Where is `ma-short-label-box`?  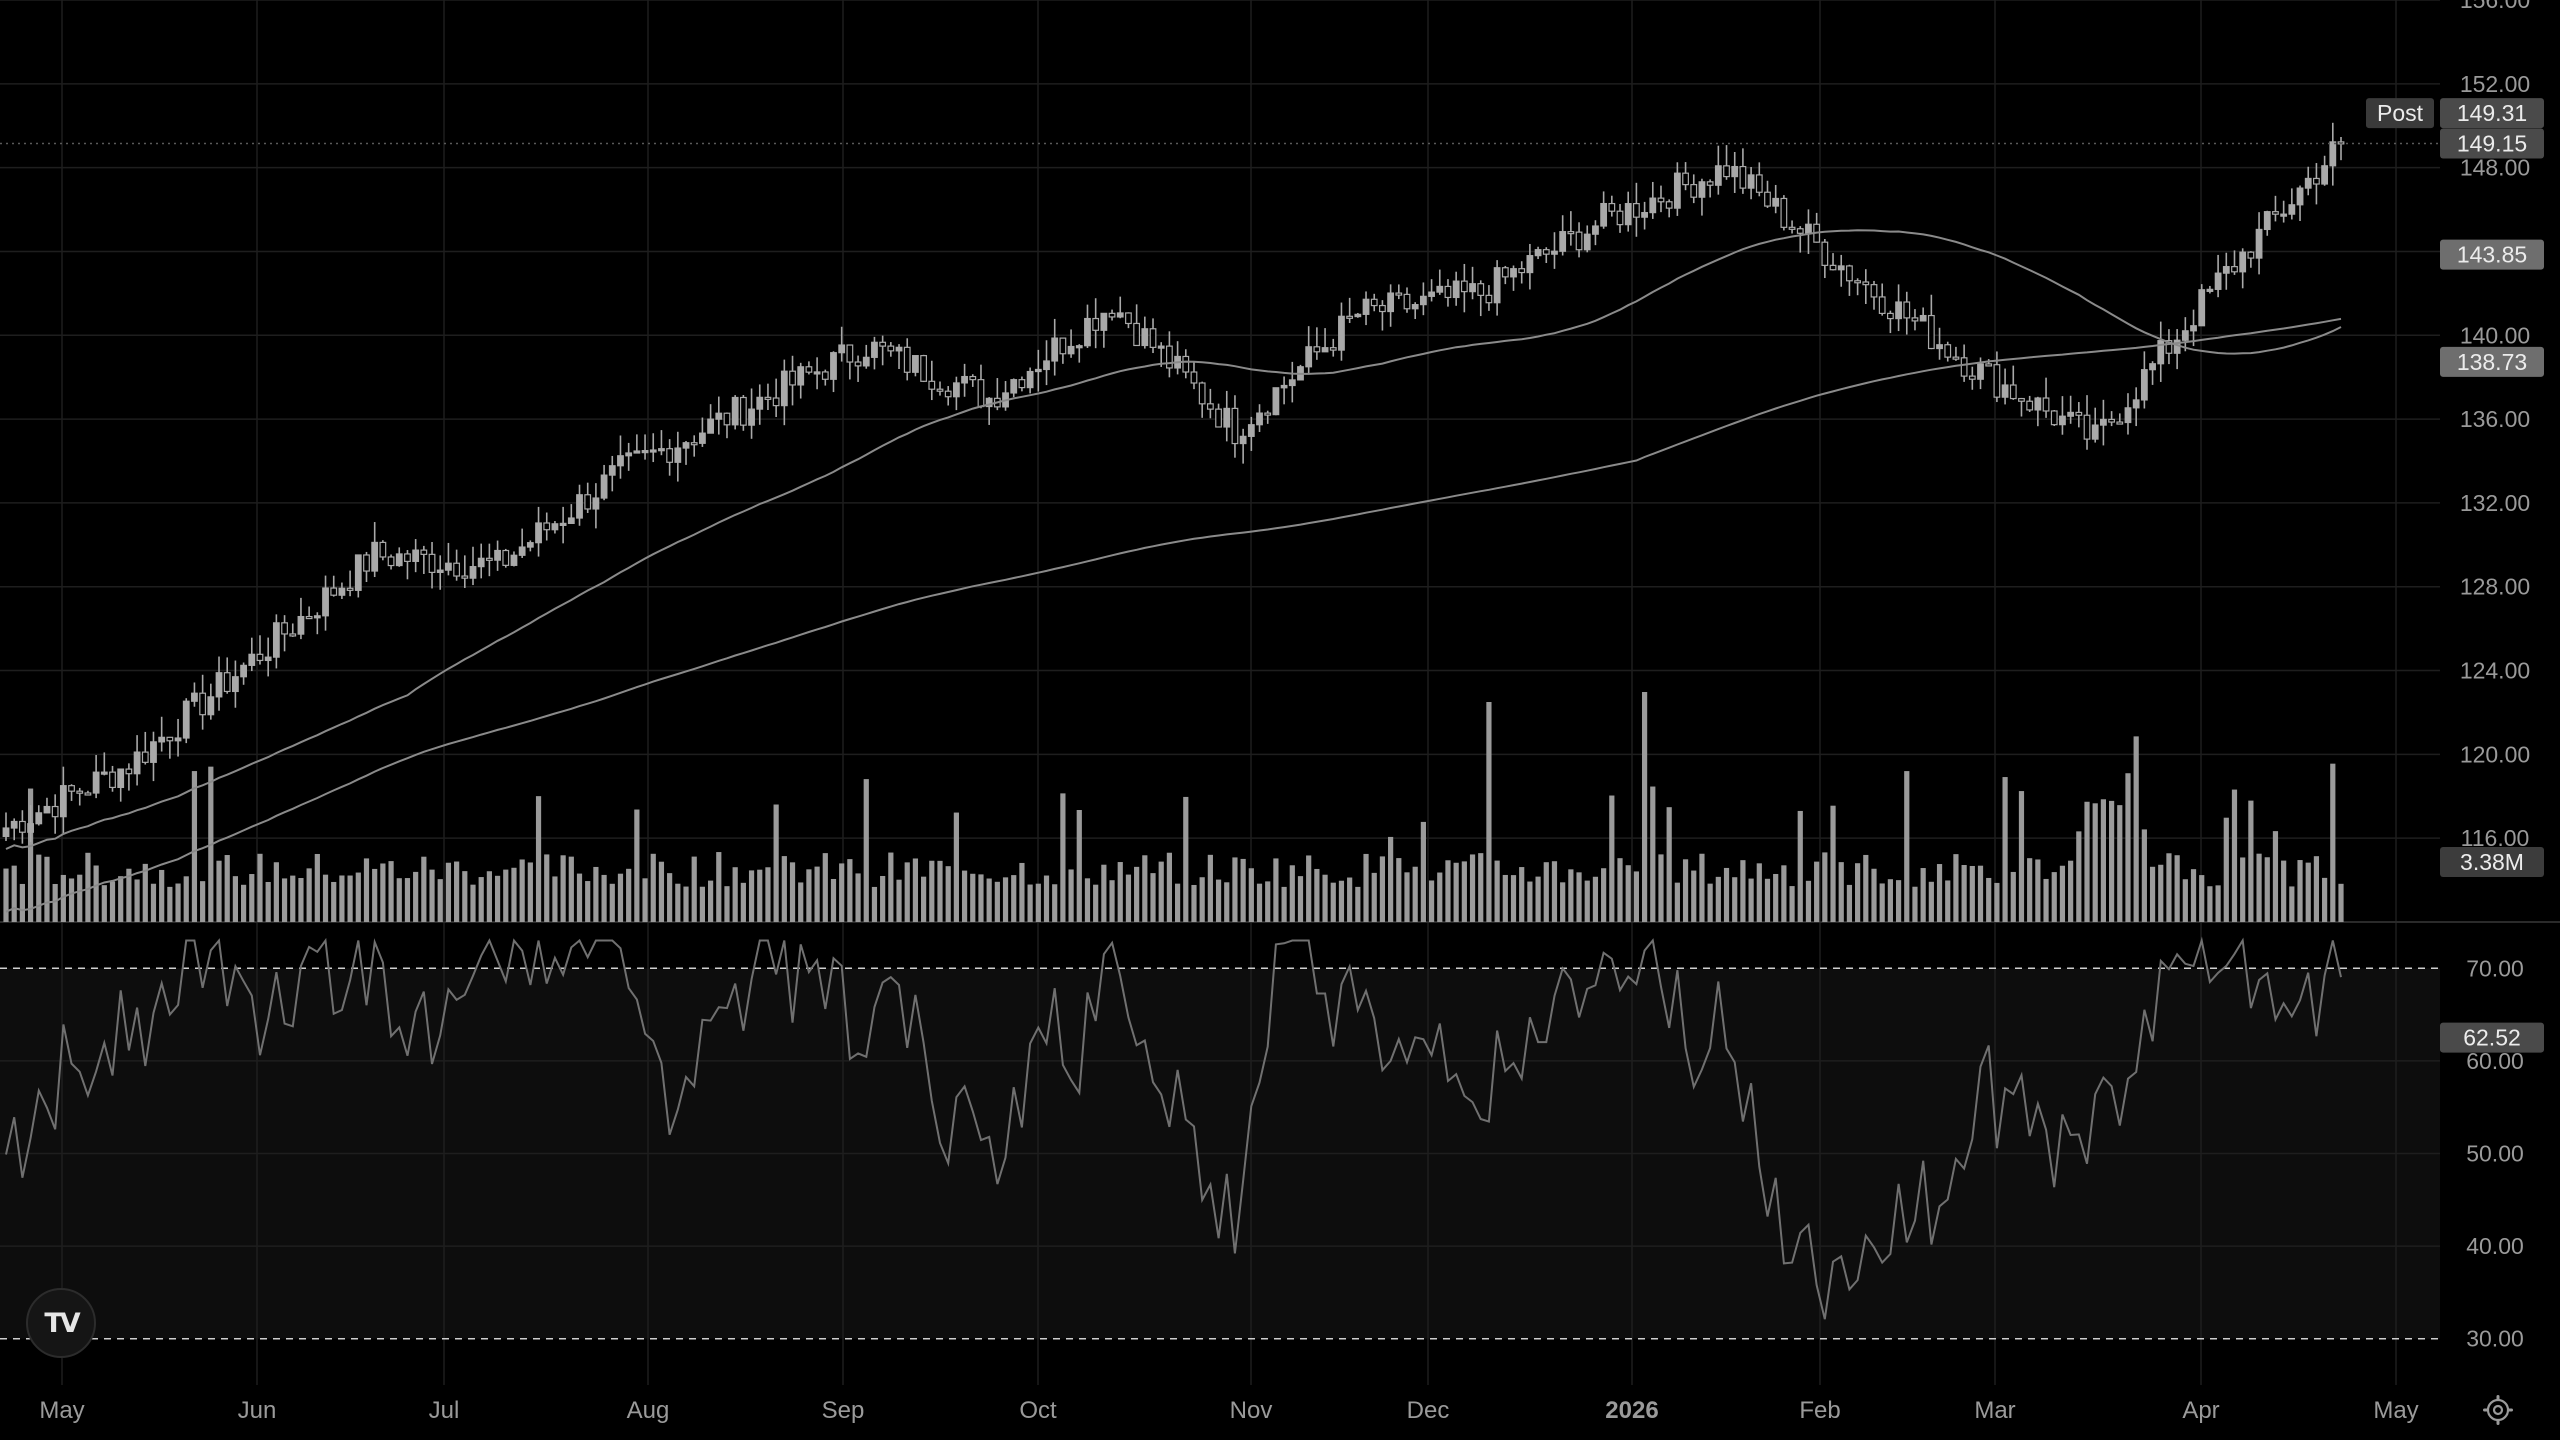
ma-short-label-box is located at coordinates (2492, 254).